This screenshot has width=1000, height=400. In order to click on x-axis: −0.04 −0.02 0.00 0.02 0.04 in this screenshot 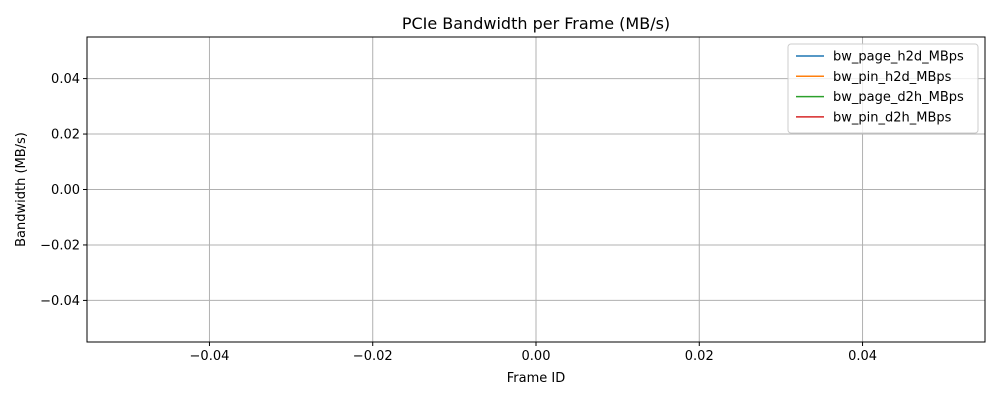, I will do `click(533, 353)`.